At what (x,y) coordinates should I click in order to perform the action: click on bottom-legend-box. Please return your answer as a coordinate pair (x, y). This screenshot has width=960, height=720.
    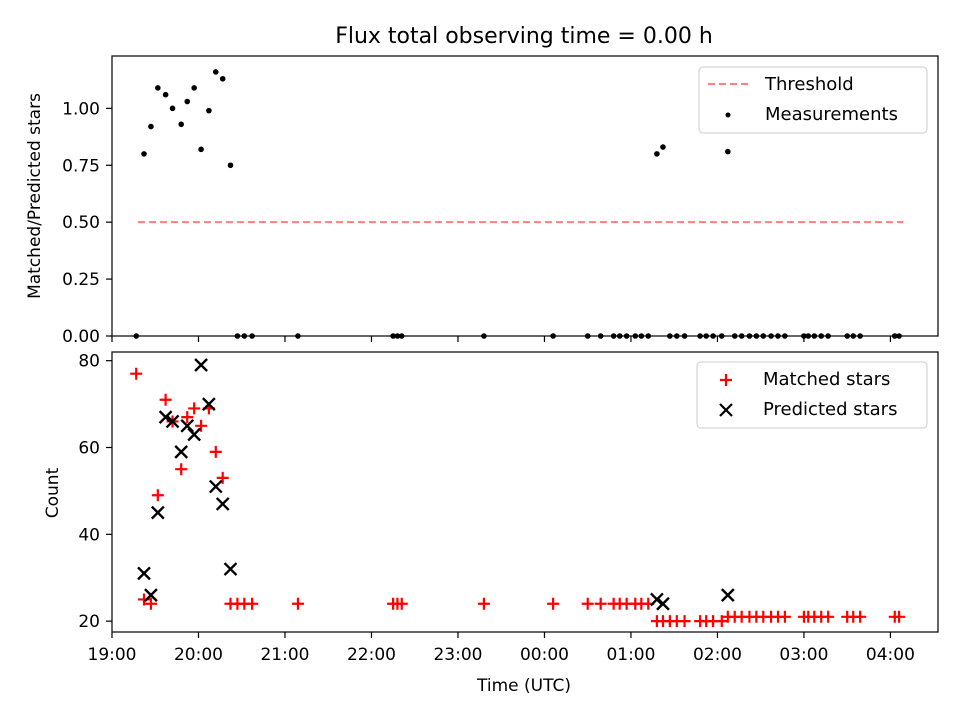
    Looking at the image, I should click on (812, 395).